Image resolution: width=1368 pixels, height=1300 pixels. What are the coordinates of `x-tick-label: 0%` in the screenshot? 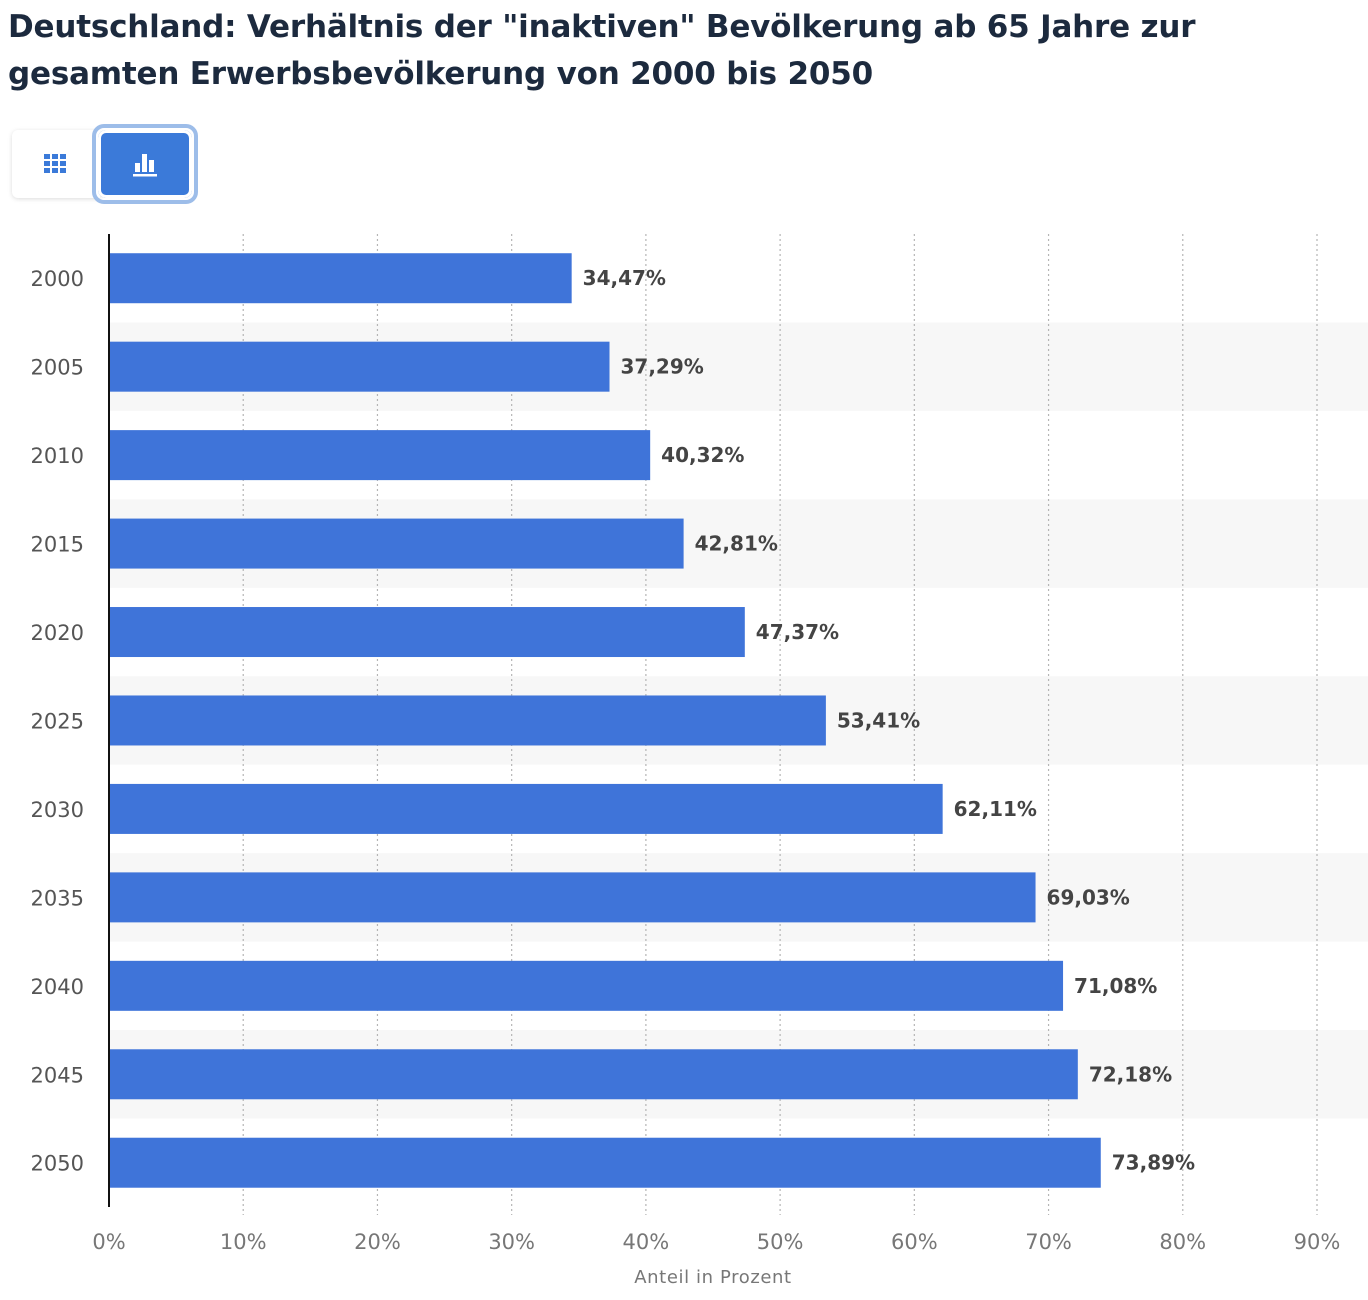 It's located at (108, 1242).